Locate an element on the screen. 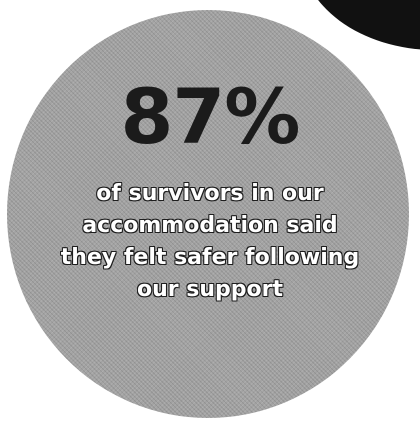 The width and height of the screenshot is (420, 423). stat-caption-line: our support is located at coordinates (210, 289).